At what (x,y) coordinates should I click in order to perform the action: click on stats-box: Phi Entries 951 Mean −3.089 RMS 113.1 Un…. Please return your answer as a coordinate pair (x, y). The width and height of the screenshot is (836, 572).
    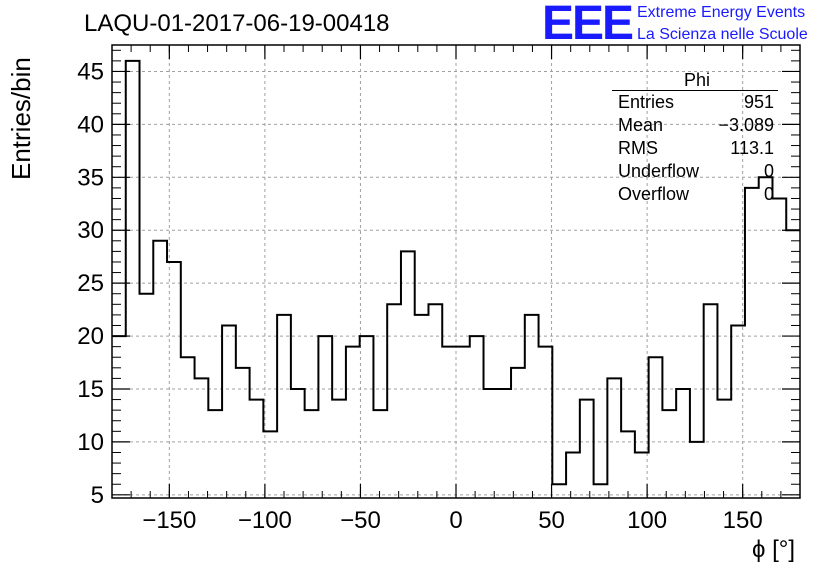
    Looking at the image, I should click on (695, 138).